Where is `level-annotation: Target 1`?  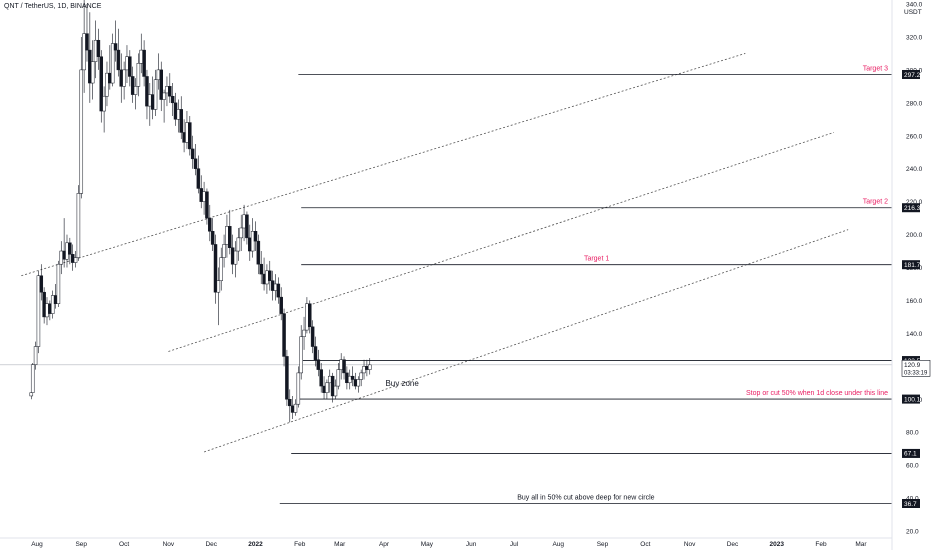 level-annotation: Target 1 is located at coordinates (596, 259).